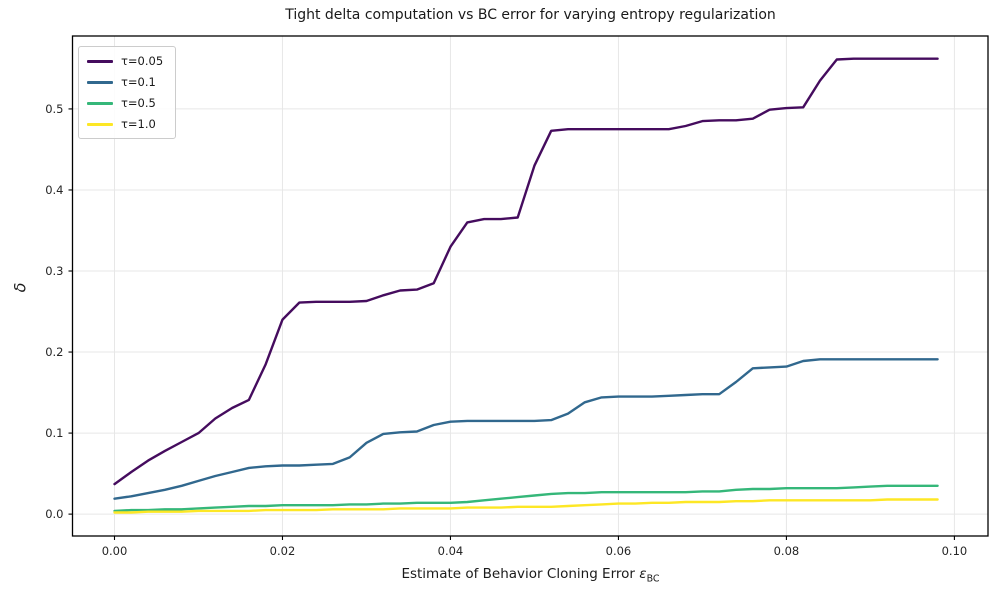  What do you see at coordinates (54, 109) in the screenshot?
I see `y-tick-label: 0.5` at bounding box center [54, 109].